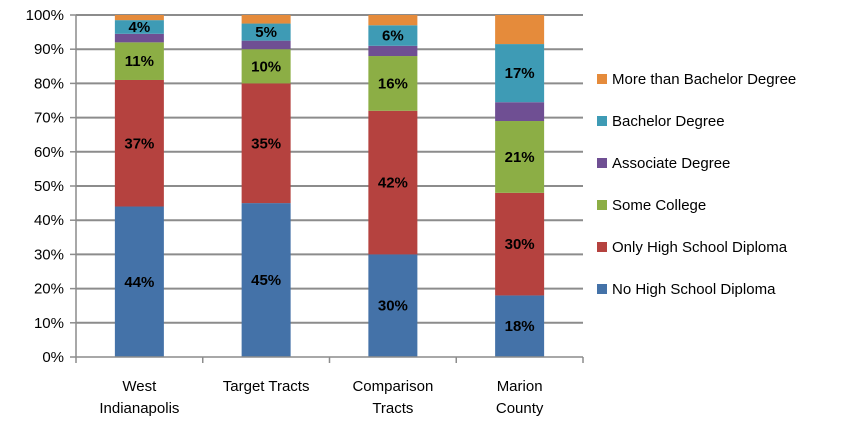 This screenshot has width=851, height=424. I want to click on data-label: 5%, so click(266, 32).